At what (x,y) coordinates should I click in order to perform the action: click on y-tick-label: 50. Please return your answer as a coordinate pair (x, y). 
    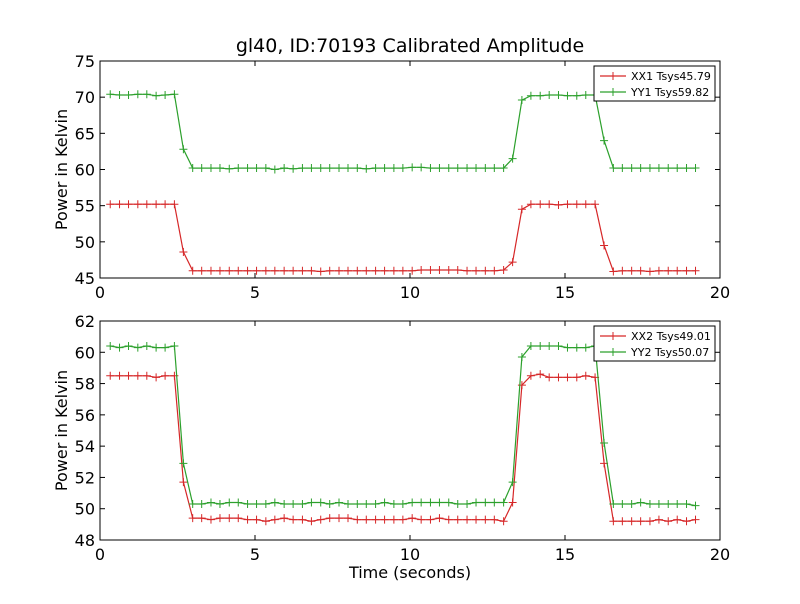
    Looking at the image, I should click on (85, 509).